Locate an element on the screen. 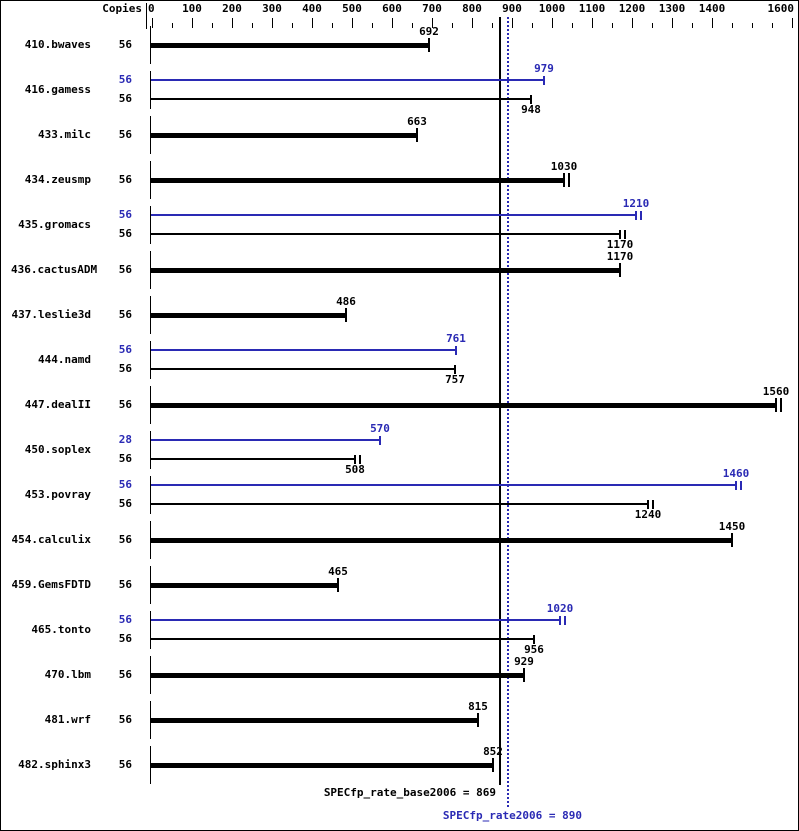 Image resolution: width=799 pixels, height=831 pixels. base-mean-line is located at coordinates (500, 401).